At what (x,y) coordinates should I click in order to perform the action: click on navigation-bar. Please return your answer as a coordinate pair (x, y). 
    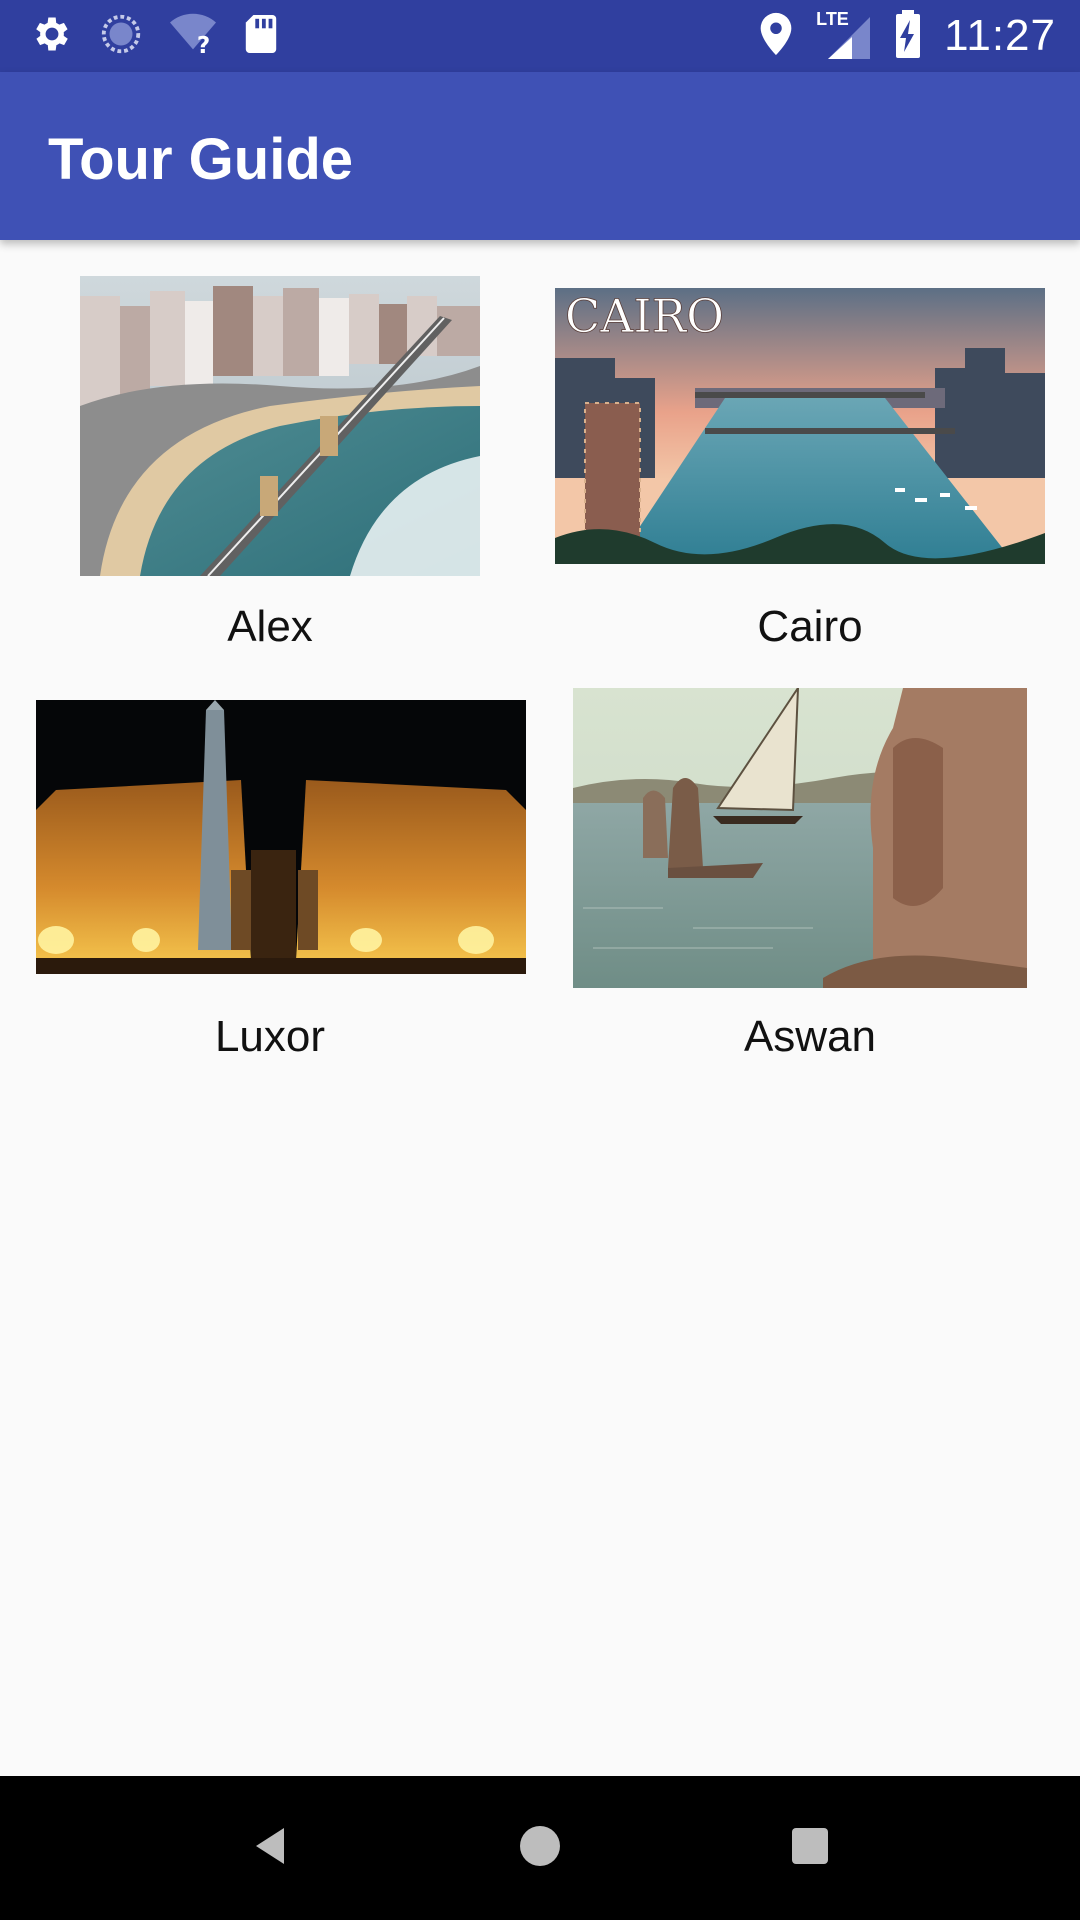
    Looking at the image, I should click on (540, 1848).